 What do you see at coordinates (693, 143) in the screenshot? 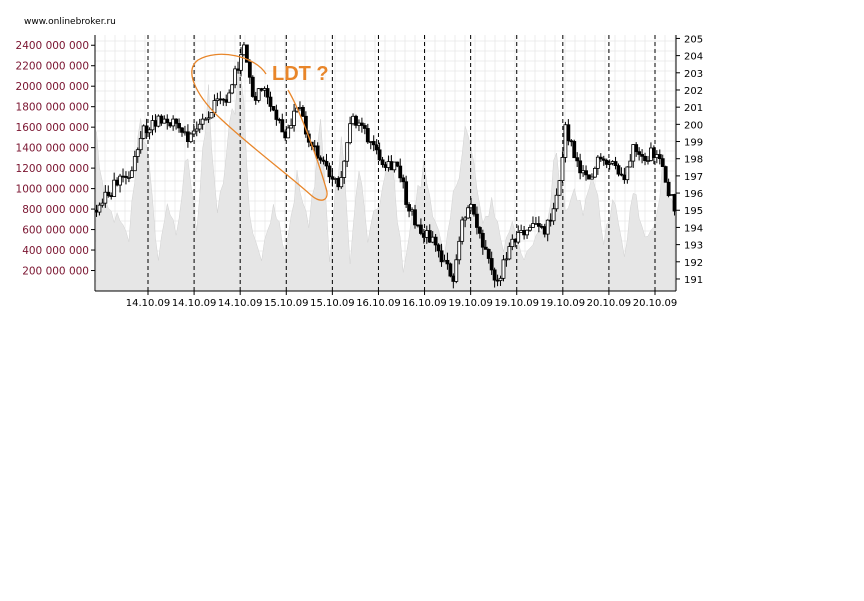
I see `right-tick-label: 199` at bounding box center [693, 143].